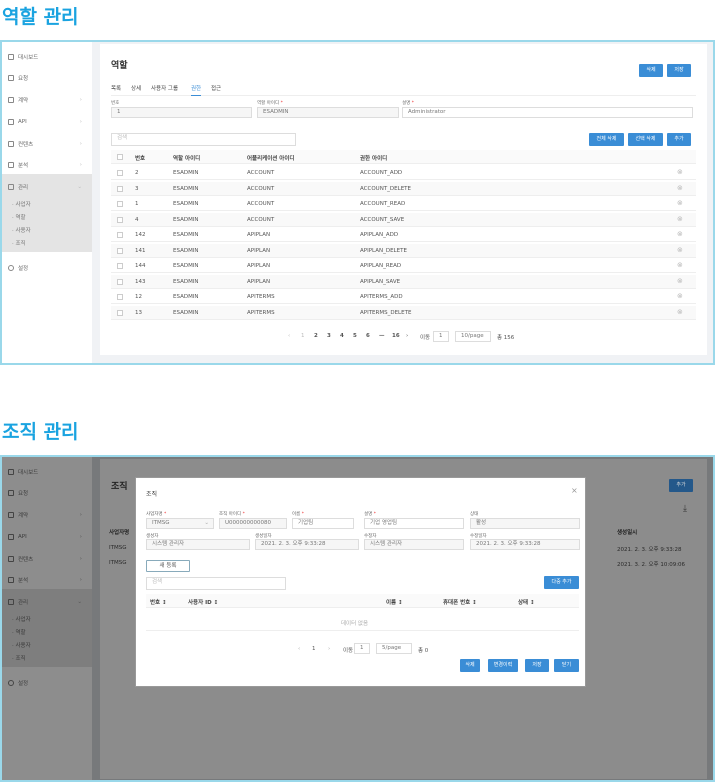  What do you see at coordinates (316, 336) in the screenshot?
I see `page-2: 2` at bounding box center [316, 336].